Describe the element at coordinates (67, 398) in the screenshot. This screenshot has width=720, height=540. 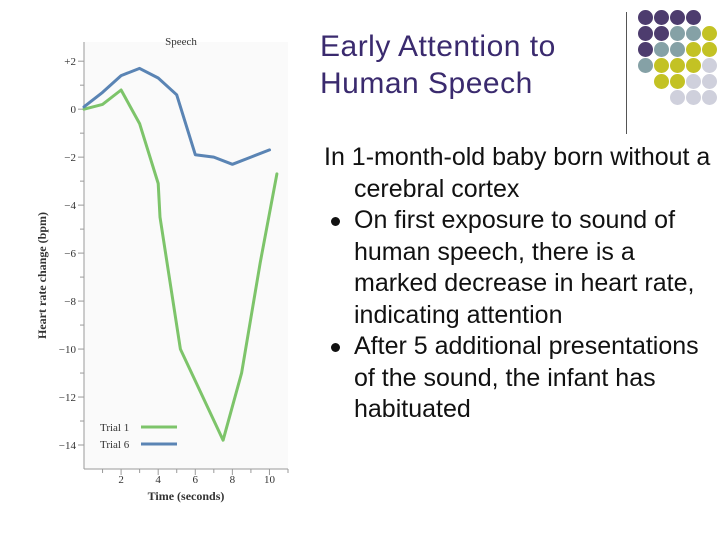
I see `y-tick-label: −12` at that location.